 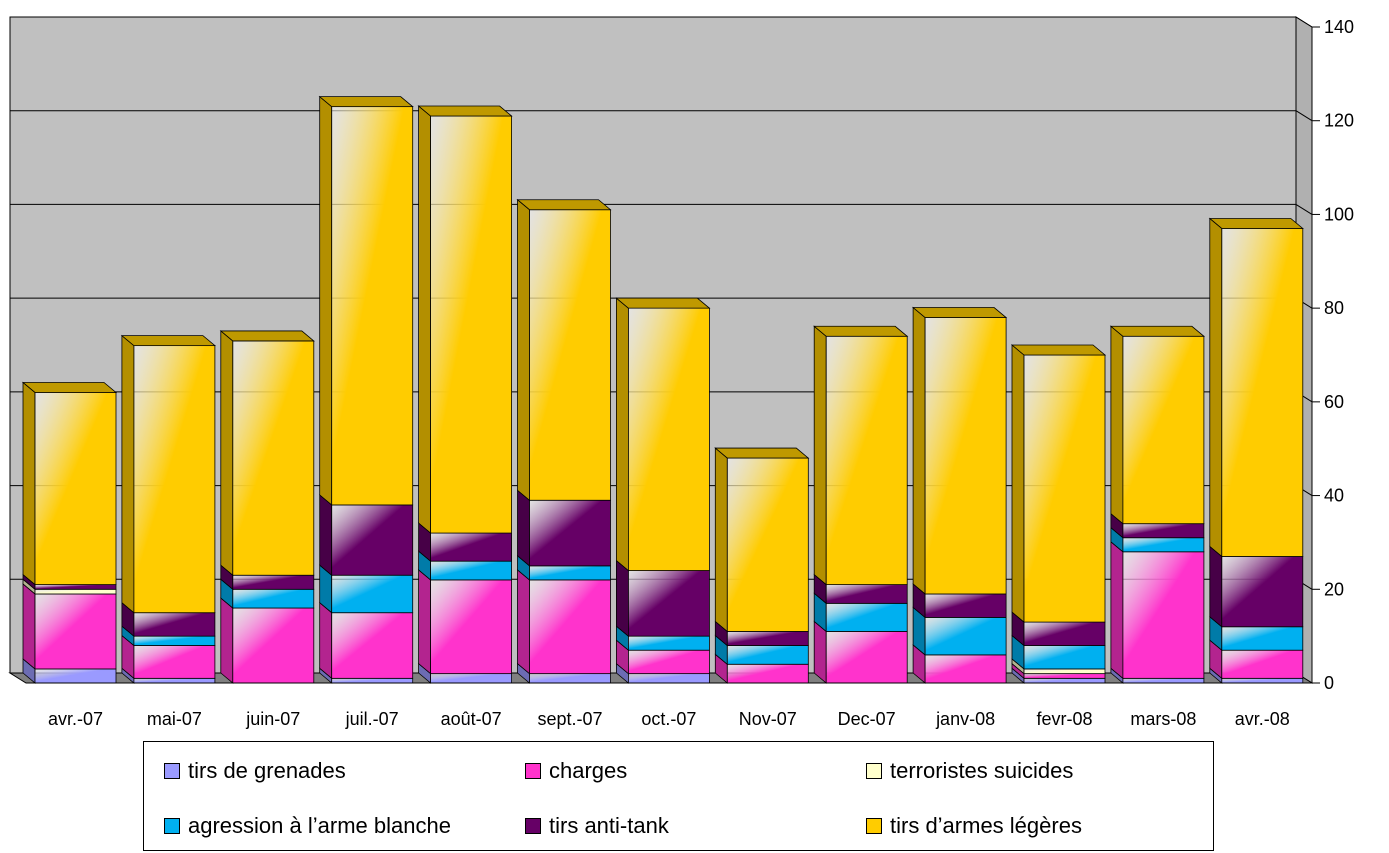 I want to click on x-tick-label-mai-07: mai-07, so click(x=174, y=719).